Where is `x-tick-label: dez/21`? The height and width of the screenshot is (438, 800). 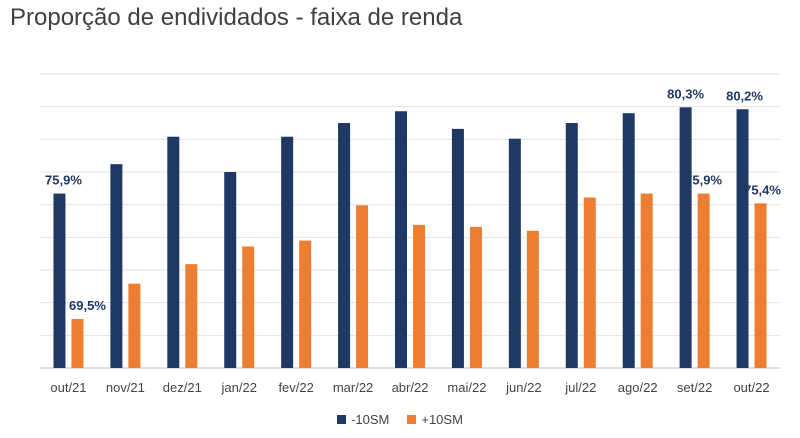 x-tick-label: dez/21 is located at coordinates (182, 387).